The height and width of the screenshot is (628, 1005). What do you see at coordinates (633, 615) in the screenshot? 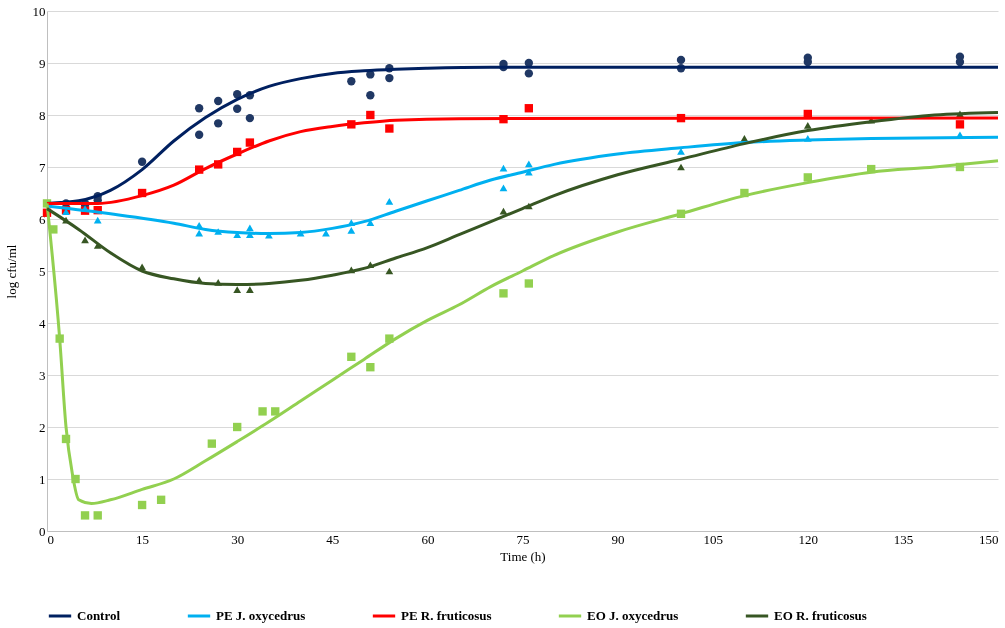
I see `legend-label: EO J. oxycedrus` at bounding box center [633, 615].